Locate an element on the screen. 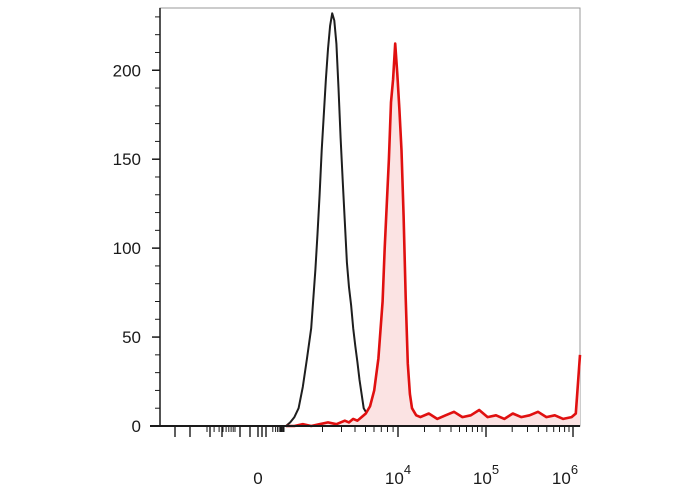  x-tick-label: 10⁵ is located at coordinates (486, 475).